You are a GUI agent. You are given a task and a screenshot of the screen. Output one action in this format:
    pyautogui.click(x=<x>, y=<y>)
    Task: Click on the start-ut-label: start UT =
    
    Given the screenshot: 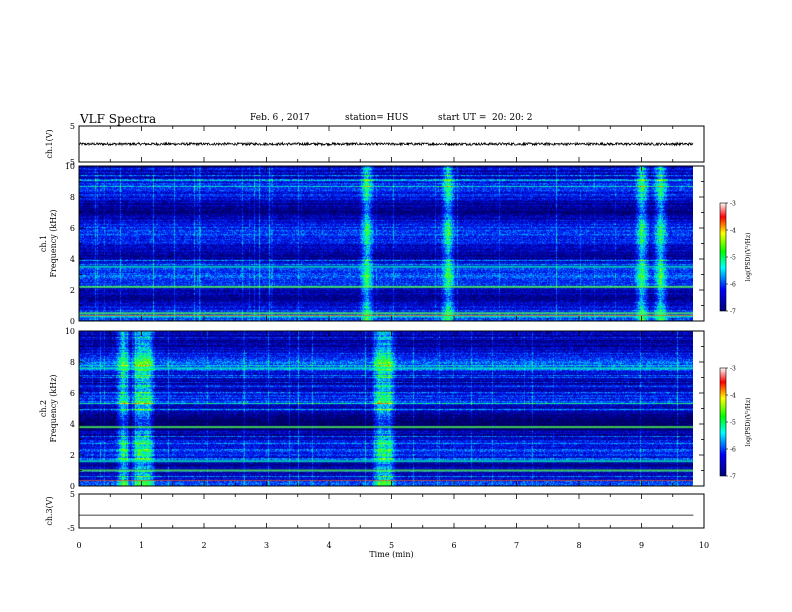 What is the action you would take?
    pyautogui.click(x=462, y=118)
    